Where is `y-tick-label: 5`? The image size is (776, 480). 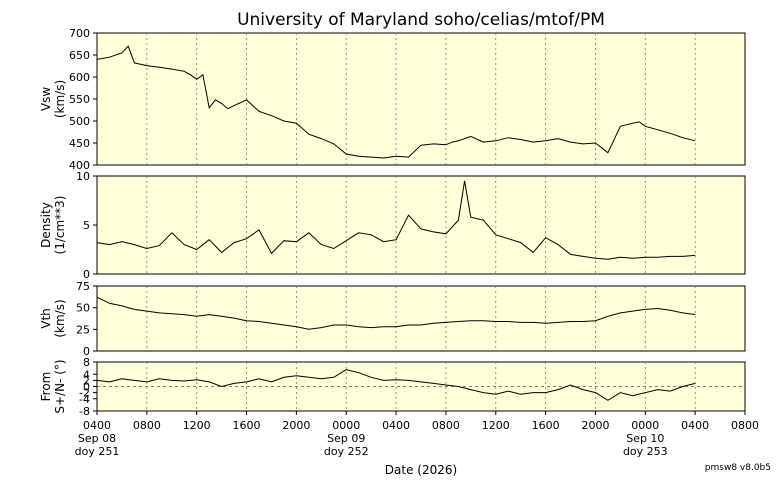
y-tick-label: 5 is located at coordinates (86, 225).